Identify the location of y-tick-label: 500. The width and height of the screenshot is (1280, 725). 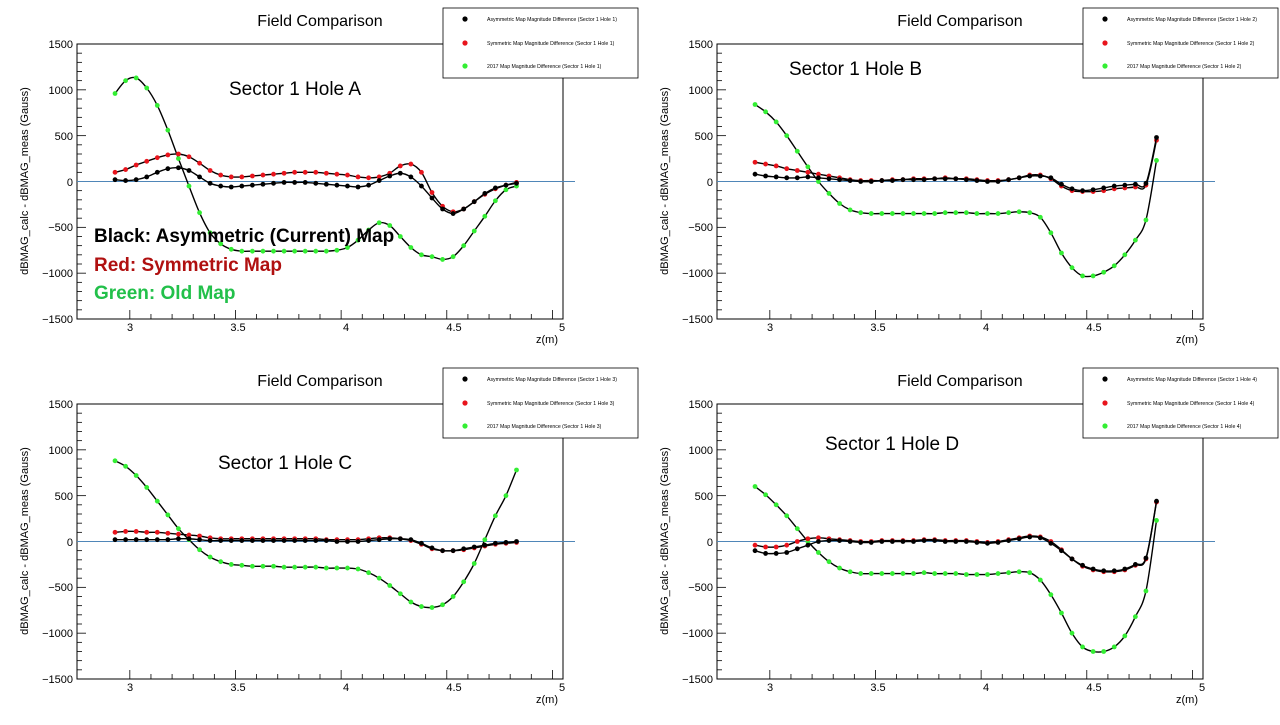
(704, 137).